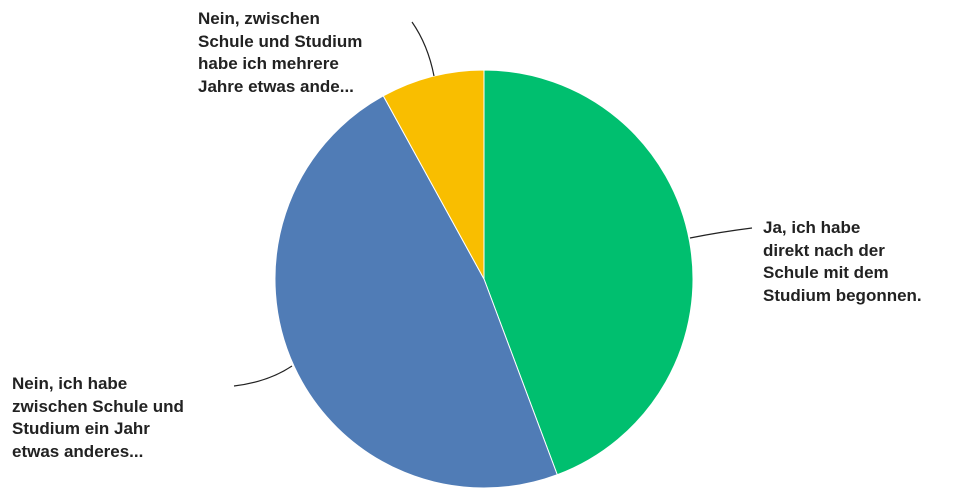 Image resolution: width=968 pixels, height=488 pixels. Describe the element at coordinates (433, 174) in the screenshot. I see `slice-nein-mehrere-jahre` at that location.